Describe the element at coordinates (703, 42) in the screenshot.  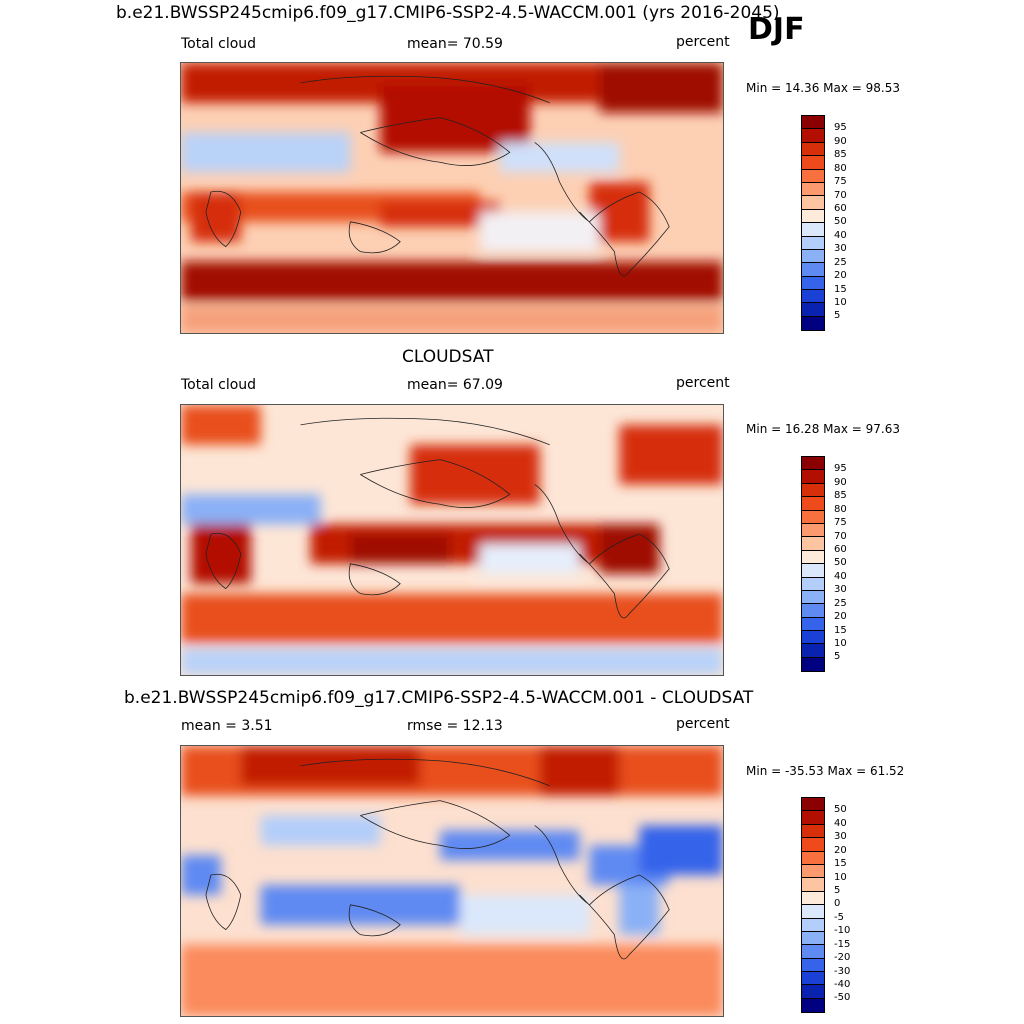
I see `panel1-units: percent` at that location.